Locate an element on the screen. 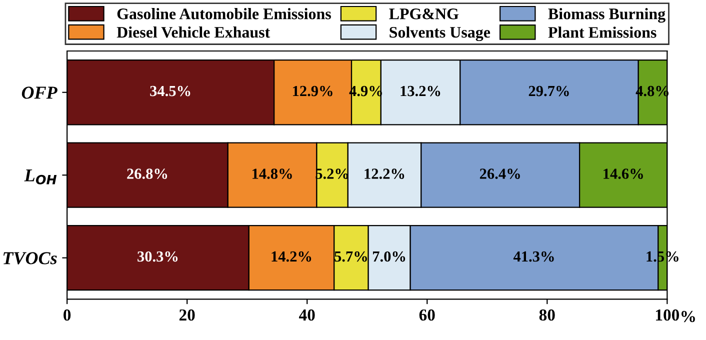 This screenshot has width=706, height=340. x-tick-label: 0 is located at coordinates (67, 315).